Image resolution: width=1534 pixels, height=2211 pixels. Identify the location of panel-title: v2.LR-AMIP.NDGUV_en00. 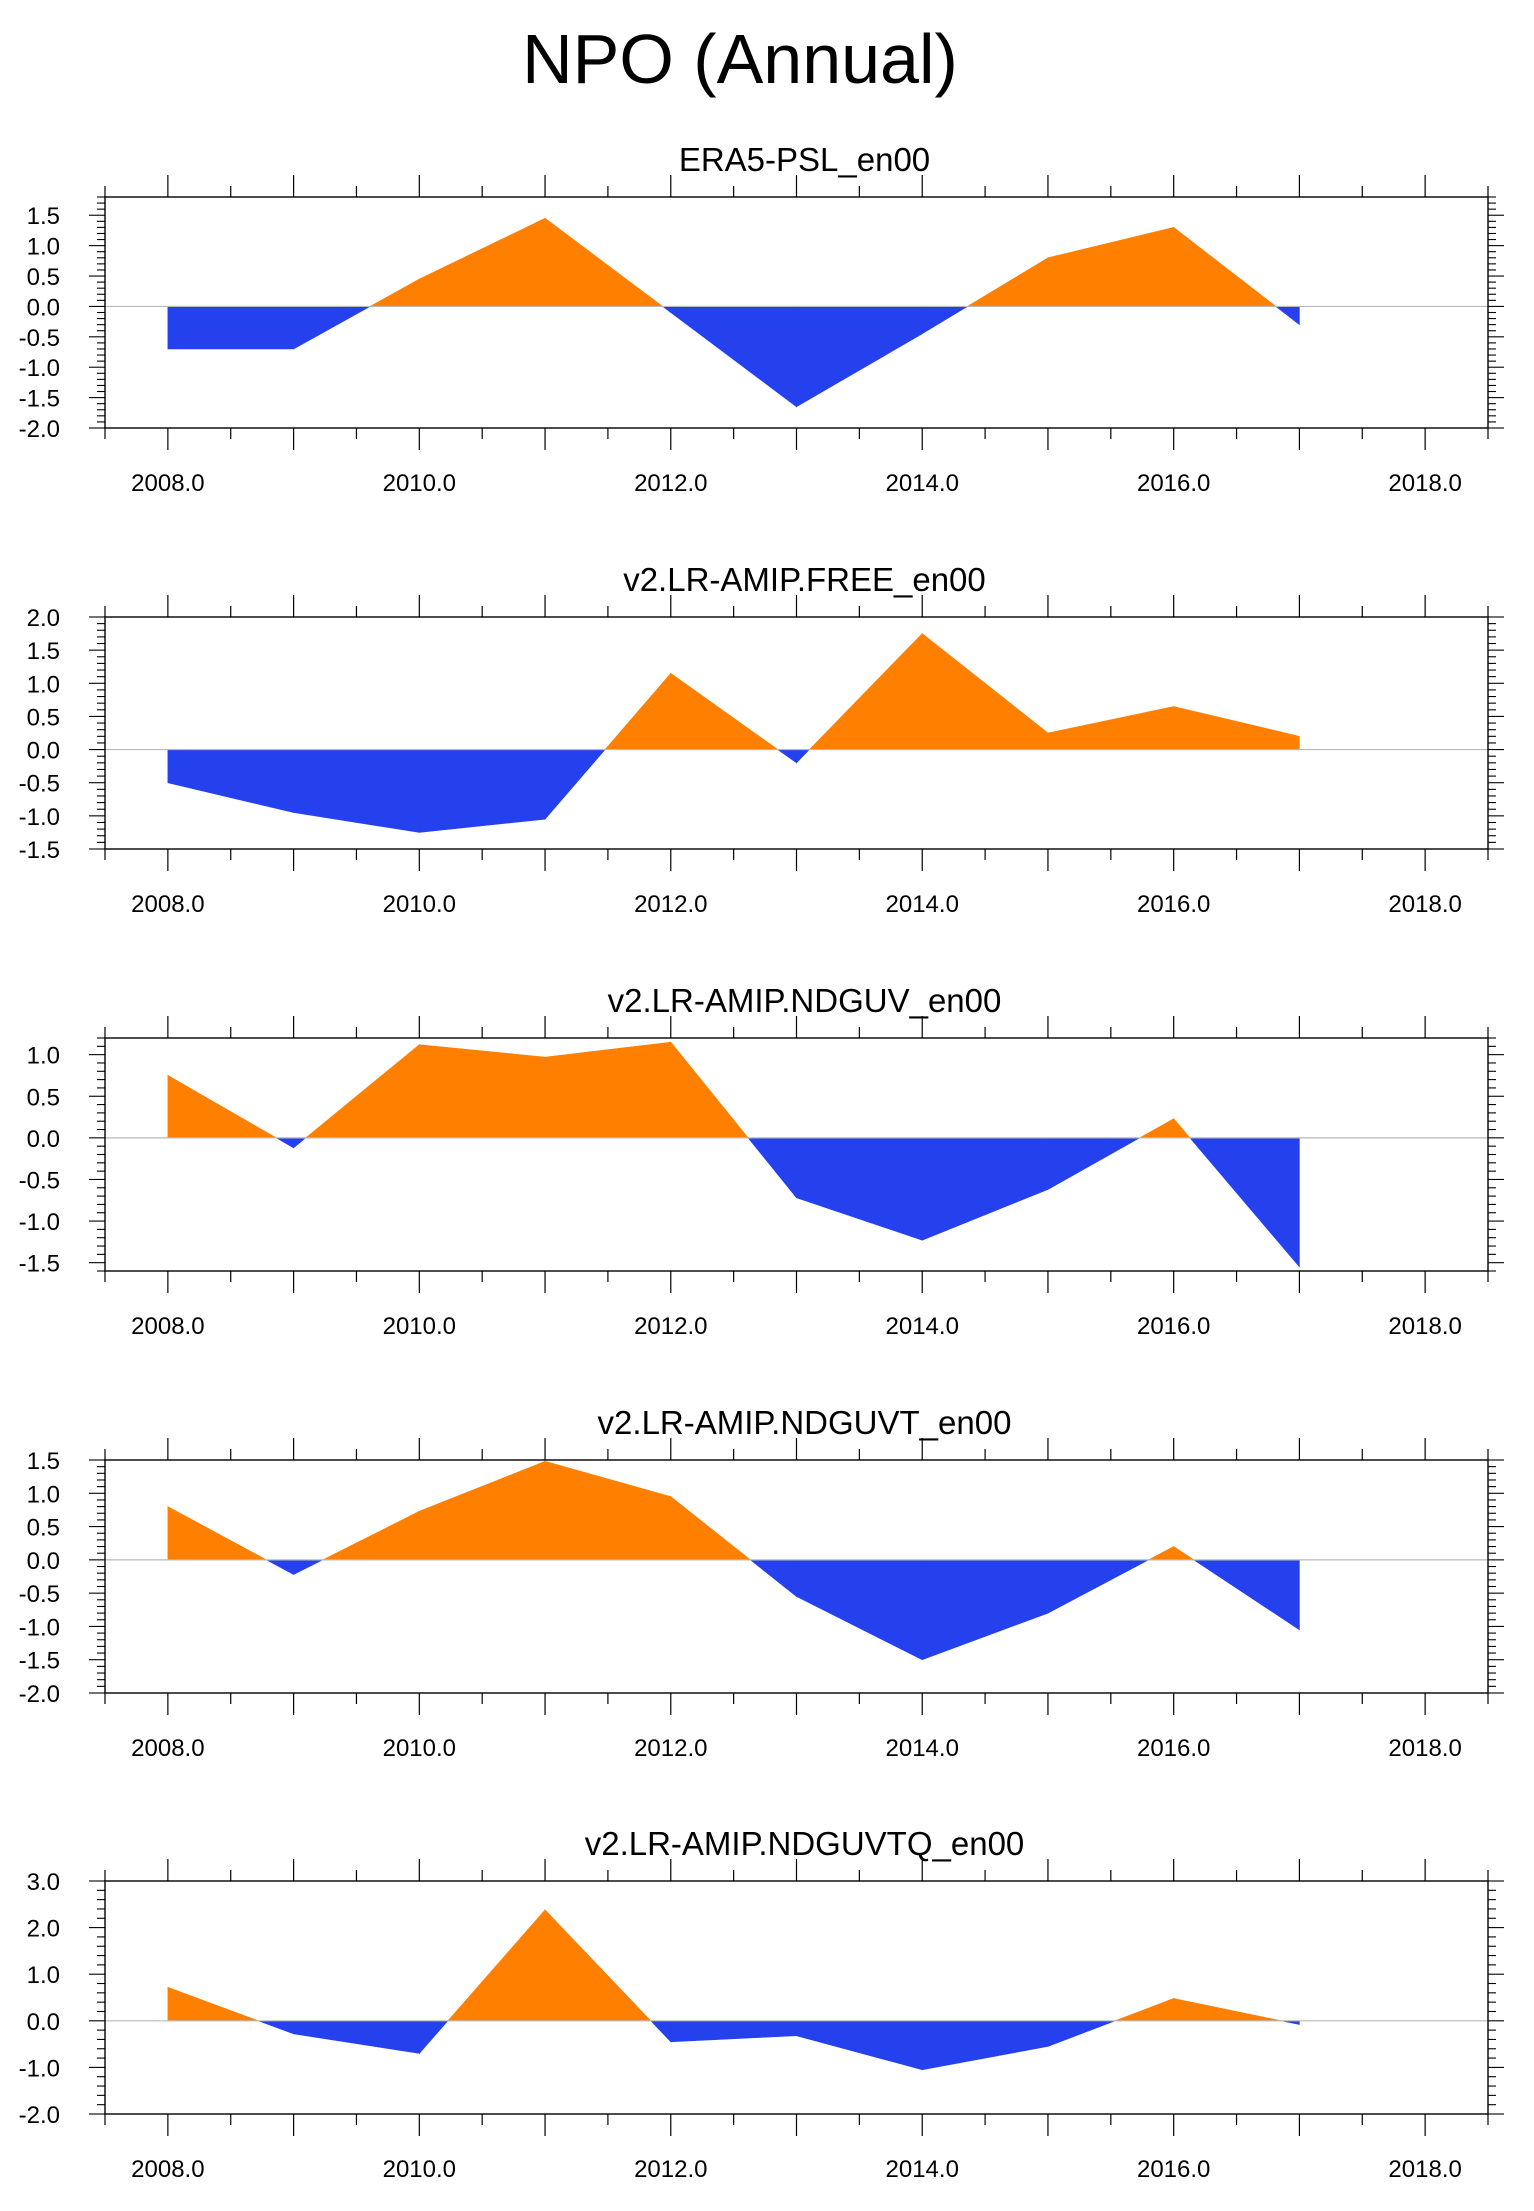
(805, 1000).